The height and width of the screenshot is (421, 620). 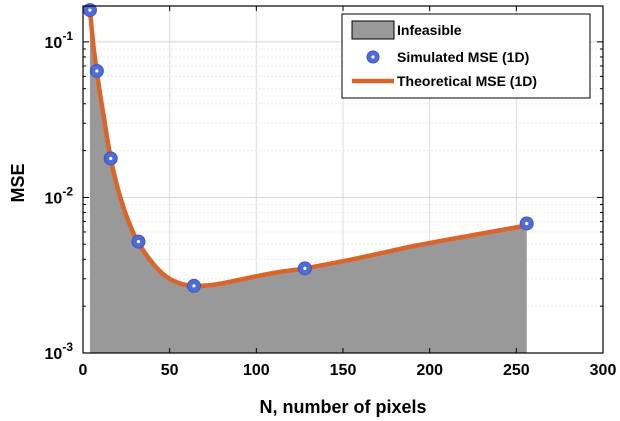 I want to click on legend-label-infeasible: Infeasible, so click(x=429, y=30).